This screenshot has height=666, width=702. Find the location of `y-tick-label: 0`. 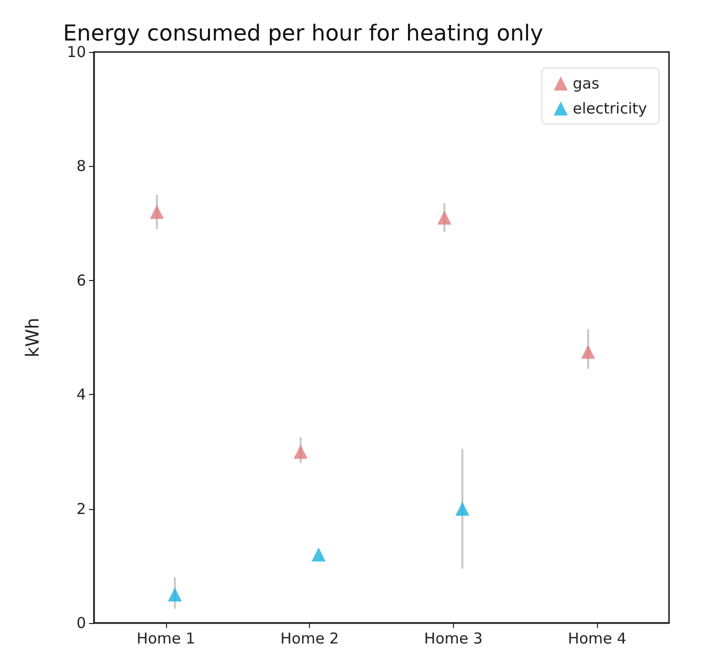

y-tick-label: 0 is located at coordinates (81, 623).